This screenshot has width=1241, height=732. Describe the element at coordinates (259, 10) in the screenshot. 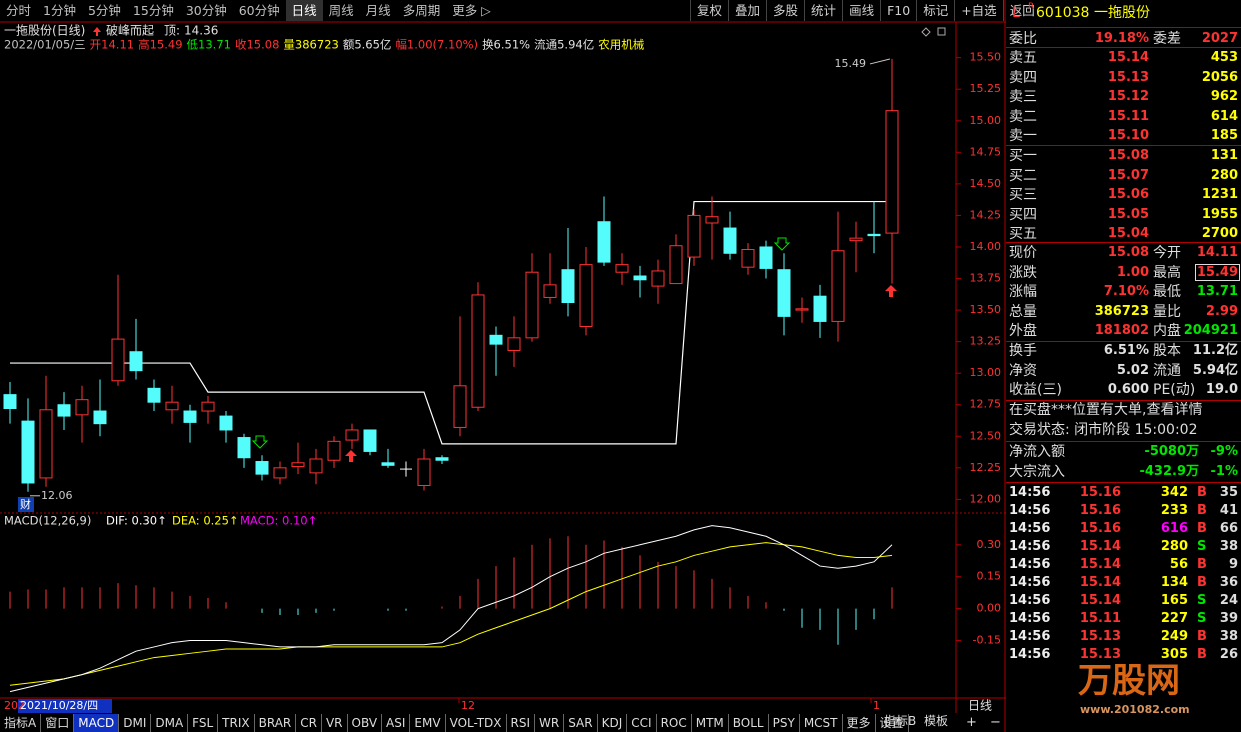

I see `period-tab: 60分钟` at that location.